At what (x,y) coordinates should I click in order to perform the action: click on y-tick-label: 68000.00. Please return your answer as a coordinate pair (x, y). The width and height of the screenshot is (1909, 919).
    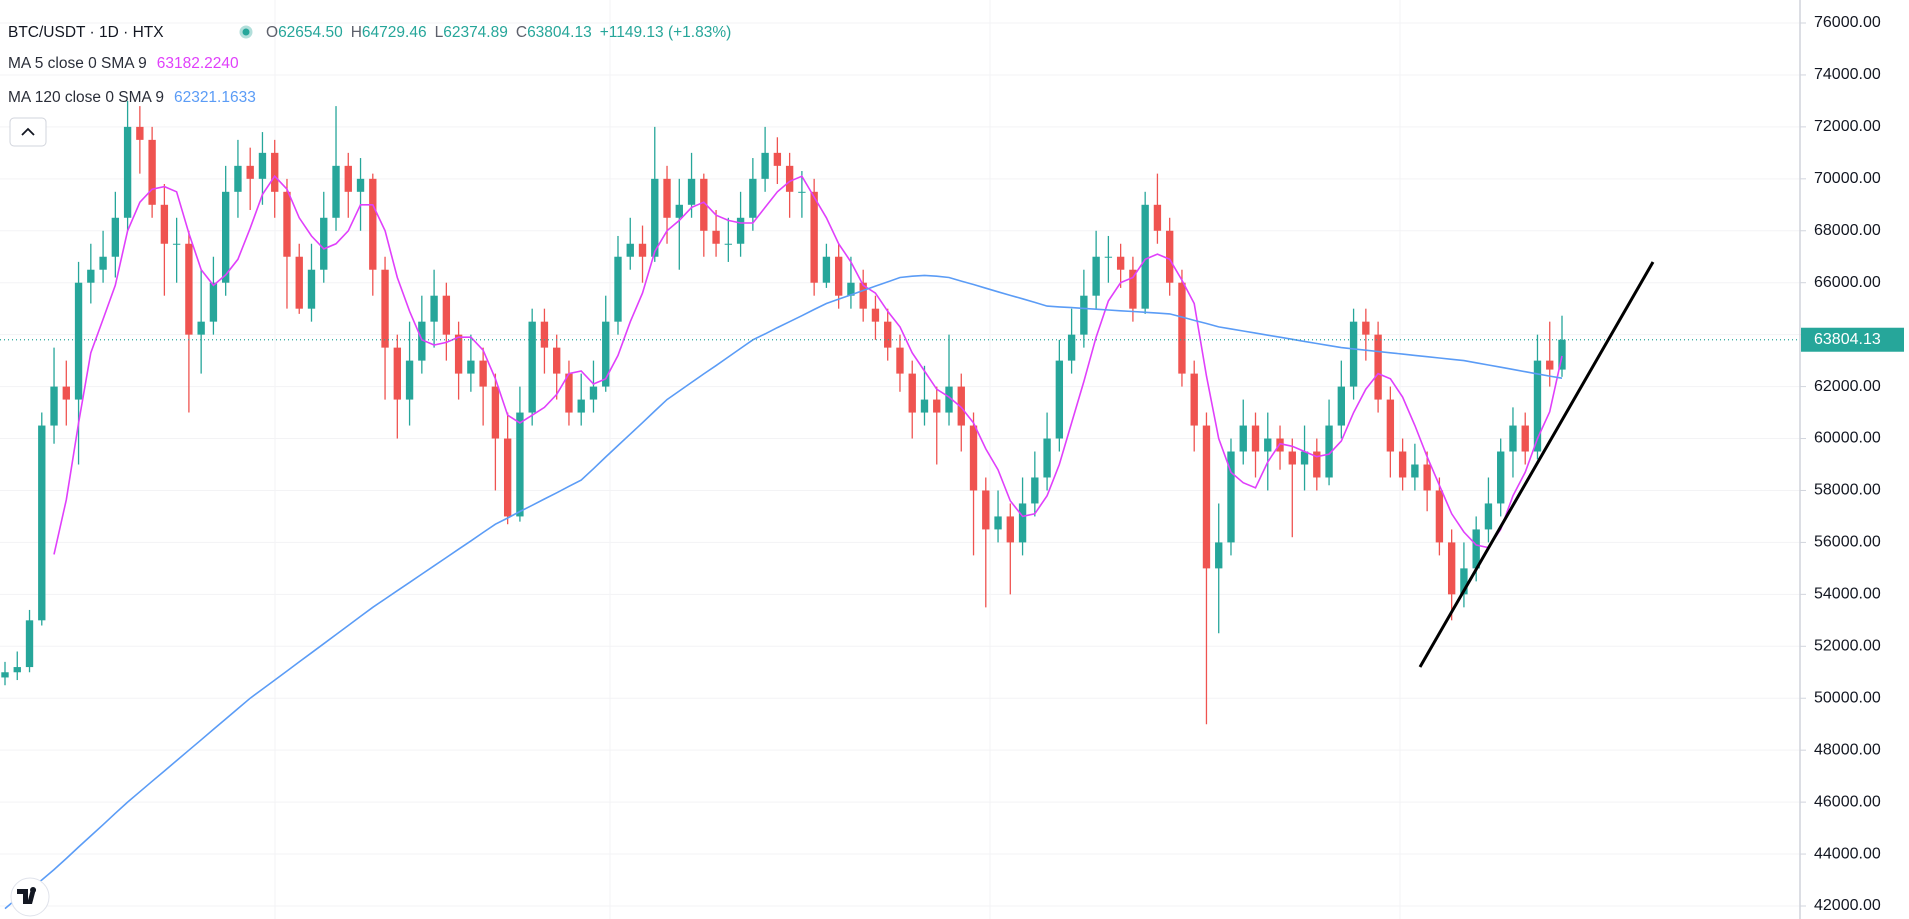
    Looking at the image, I should click on (1847, 230).